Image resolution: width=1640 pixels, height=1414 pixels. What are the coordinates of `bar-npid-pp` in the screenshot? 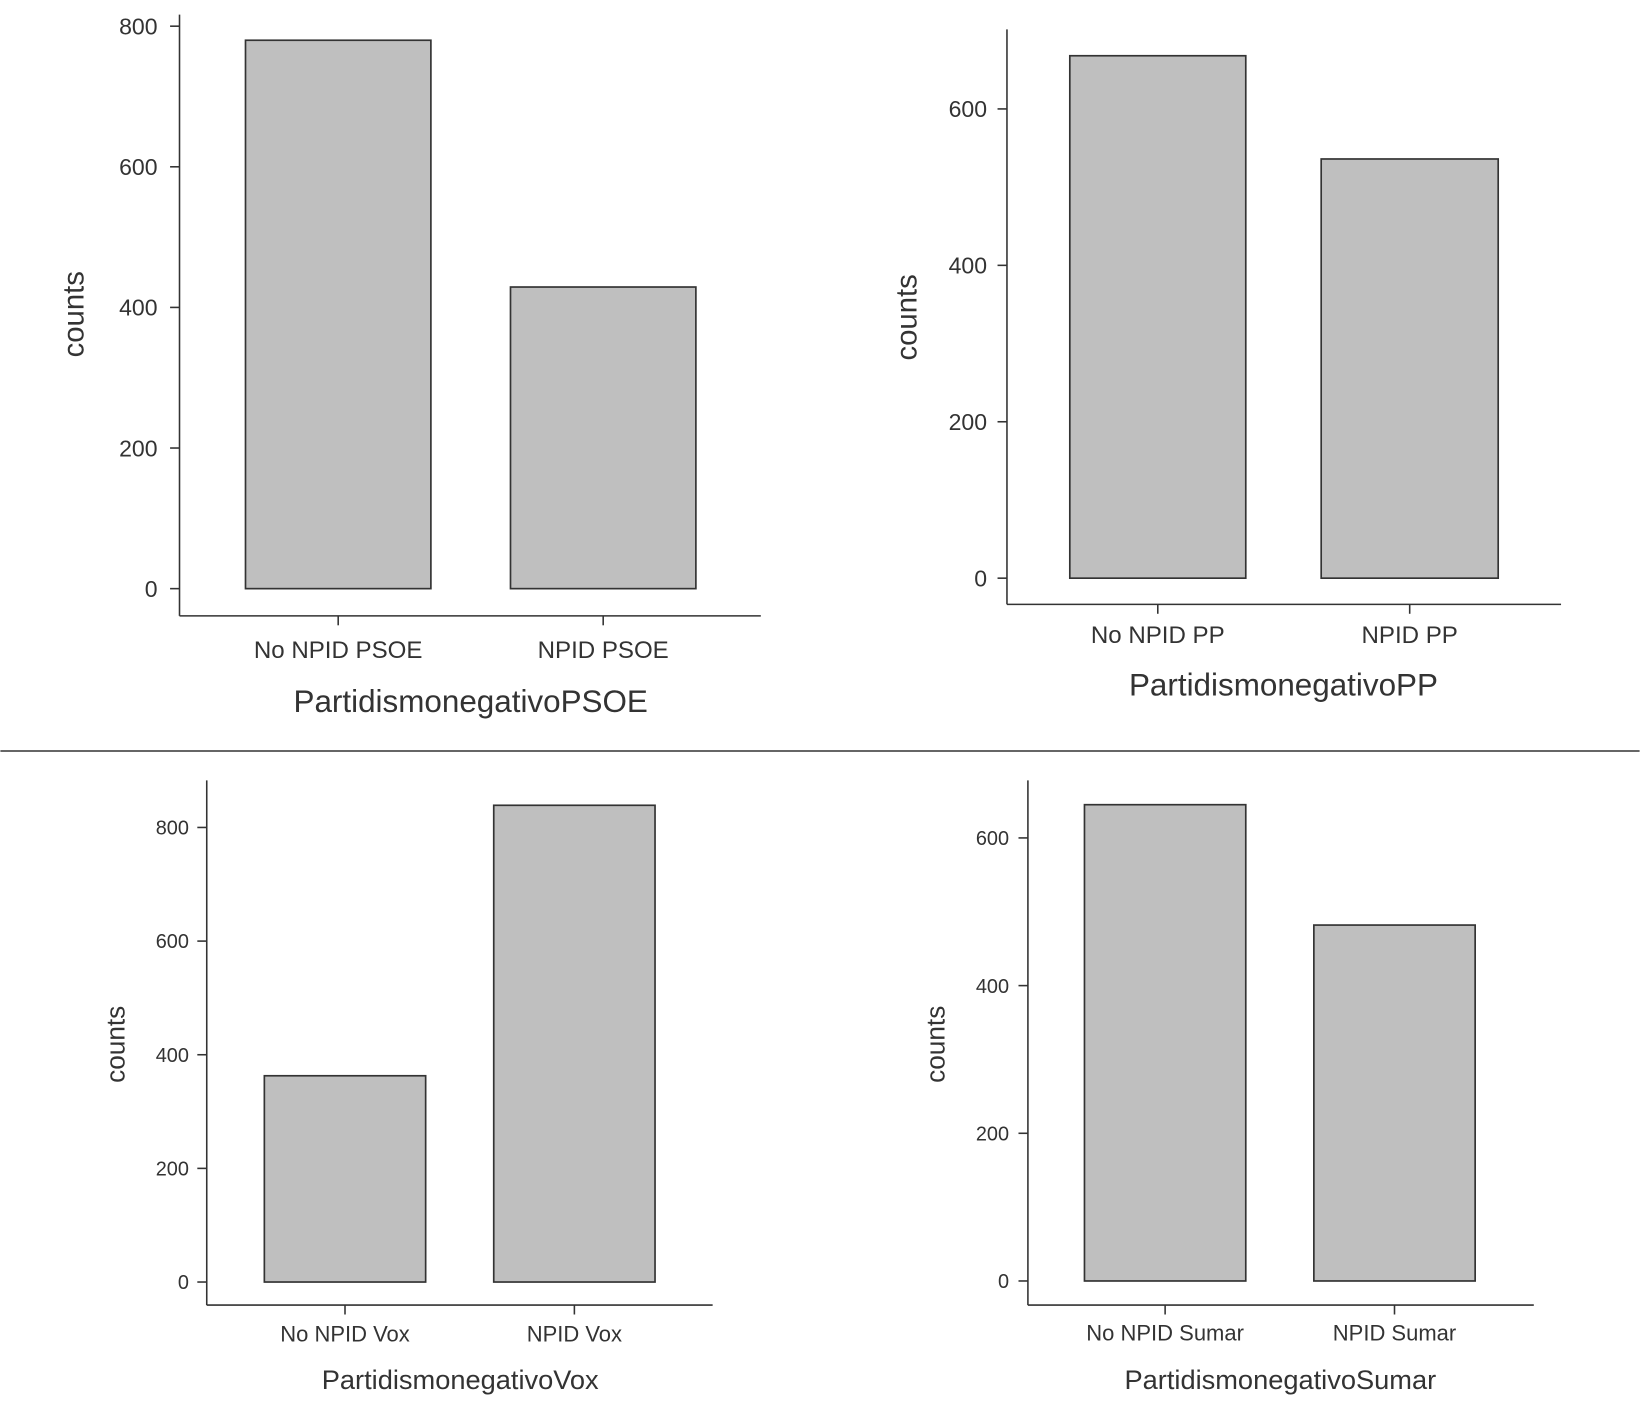 It's located at (1410, 369).